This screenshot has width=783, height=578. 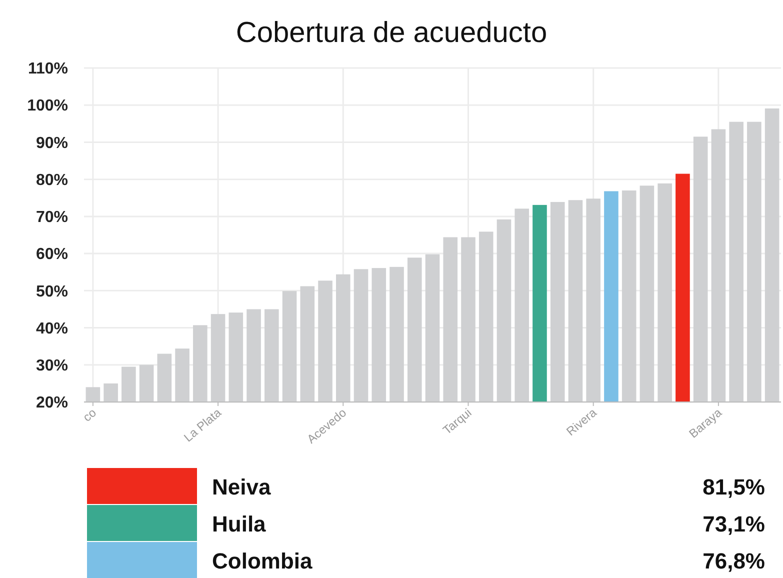 I want to click on y-tick-label: 70%, so click(x=52, y=217).